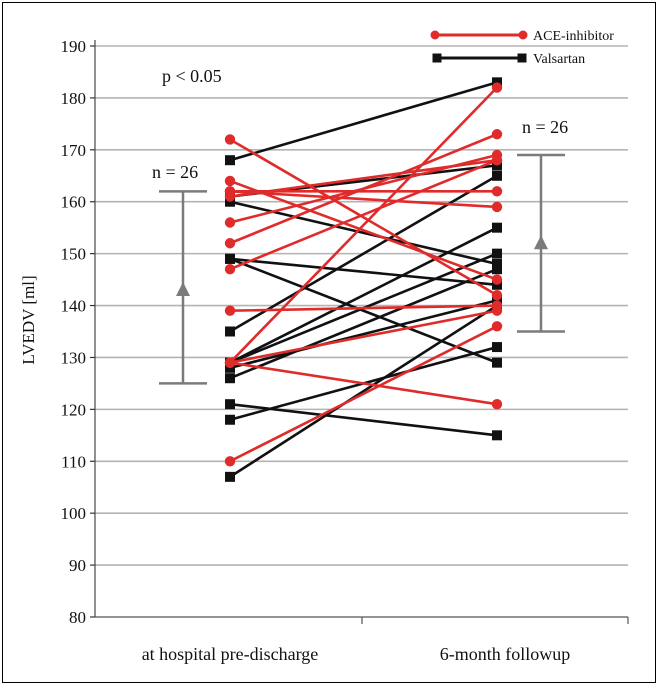 The height and width of the screenshot is (687, 660). Describe the element at coordinates (77, 565) in the screenshot. I see `y-tick-label: 90` at that location.